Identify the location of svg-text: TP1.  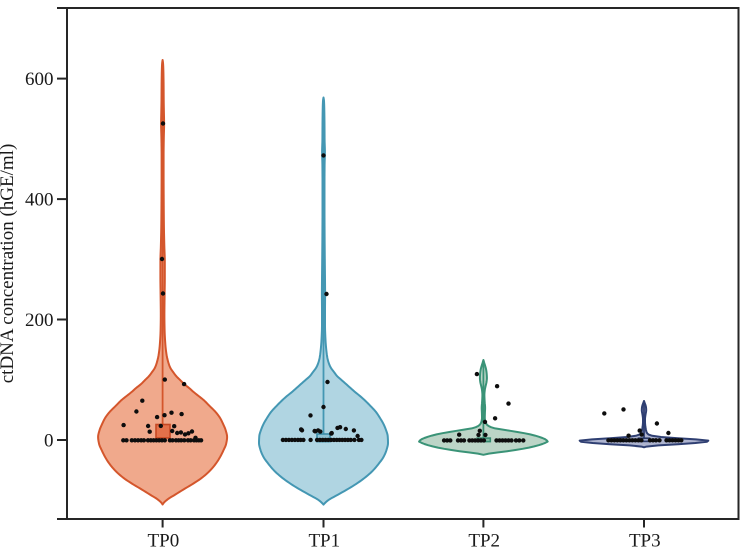
(324, 541).